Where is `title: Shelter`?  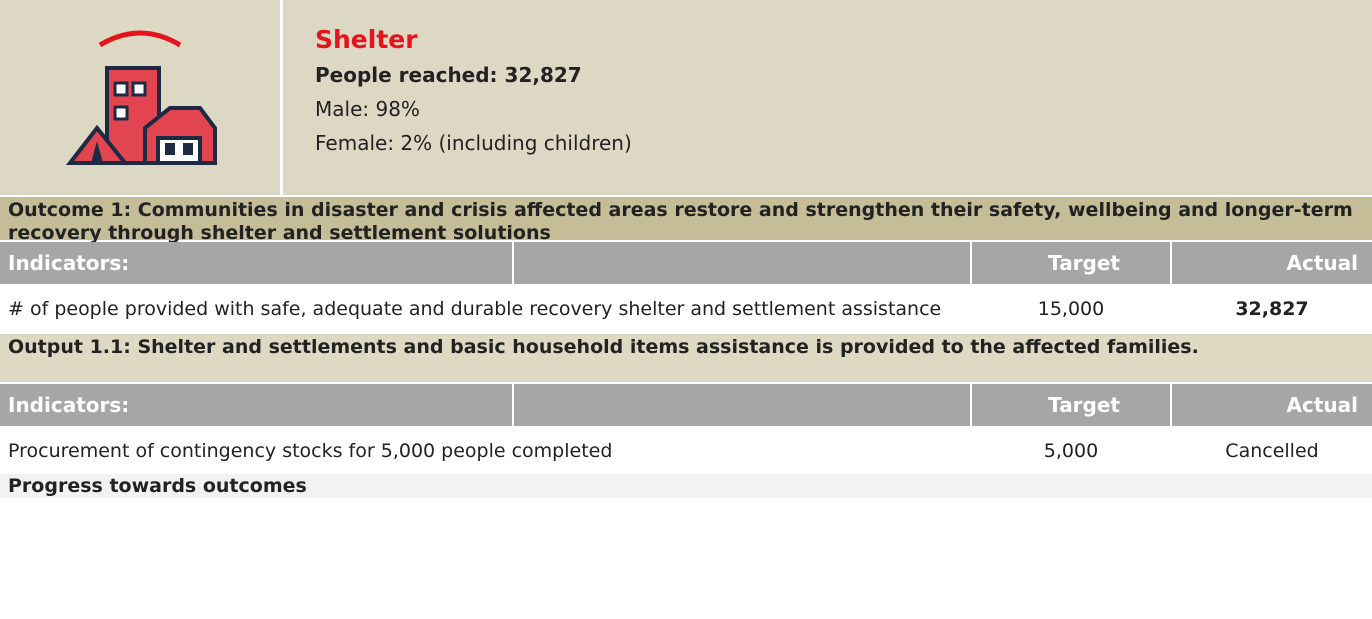
title: Shelter is located at coordinates (366, 39).